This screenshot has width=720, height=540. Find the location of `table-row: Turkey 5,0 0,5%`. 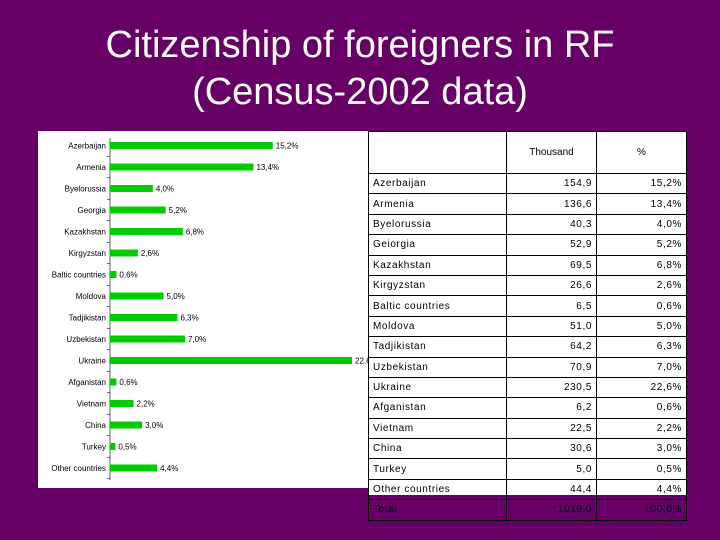

table-row: Turkey 5,0 0,5% is located at coordinates (527, 469).